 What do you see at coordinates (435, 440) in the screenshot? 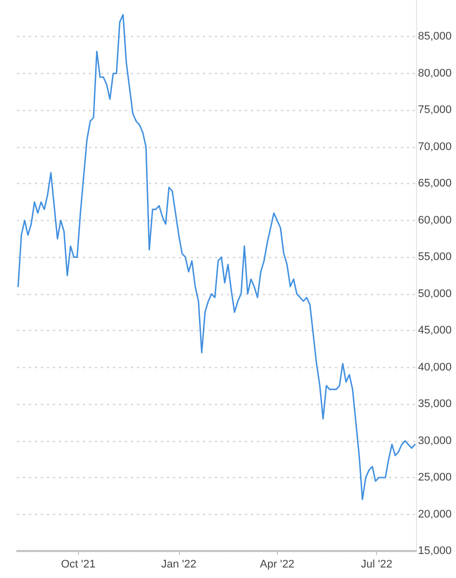
I see `y-tick-label: 30,000` at bounding box center [435, 440].